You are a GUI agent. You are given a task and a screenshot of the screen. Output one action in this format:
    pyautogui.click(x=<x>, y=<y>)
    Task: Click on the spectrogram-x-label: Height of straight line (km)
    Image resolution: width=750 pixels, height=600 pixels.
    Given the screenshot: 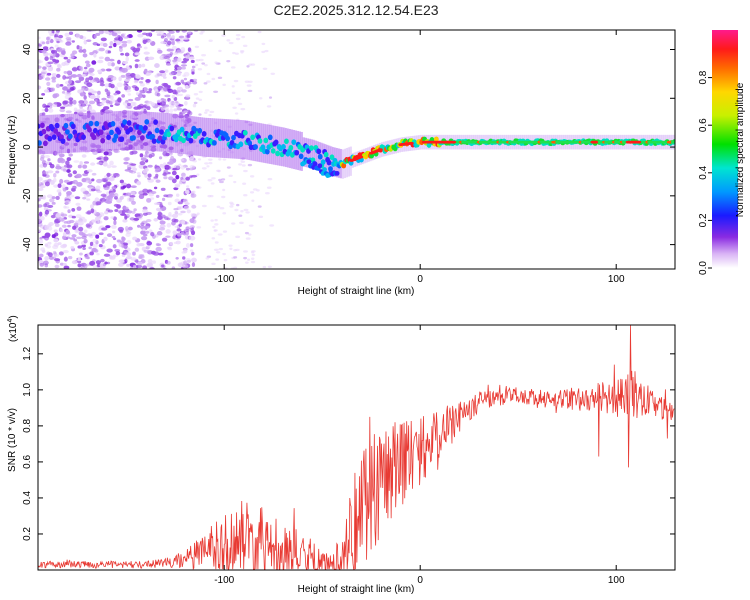 What is the action you would take?
    pyautogui.click(x=356, y=291)
    